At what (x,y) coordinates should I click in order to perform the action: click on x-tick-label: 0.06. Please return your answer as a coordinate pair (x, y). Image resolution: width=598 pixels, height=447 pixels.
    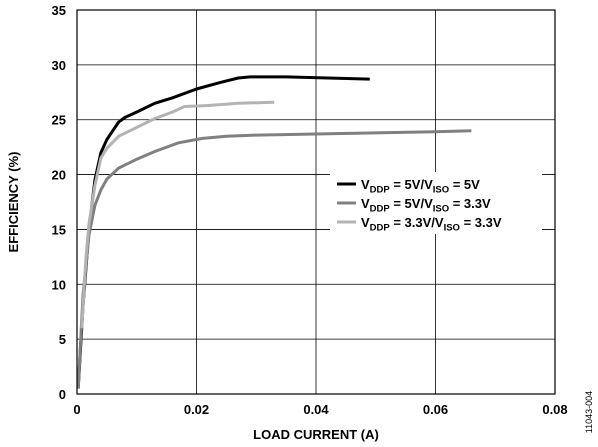
    Looking at the image, I should click on (435, 409).